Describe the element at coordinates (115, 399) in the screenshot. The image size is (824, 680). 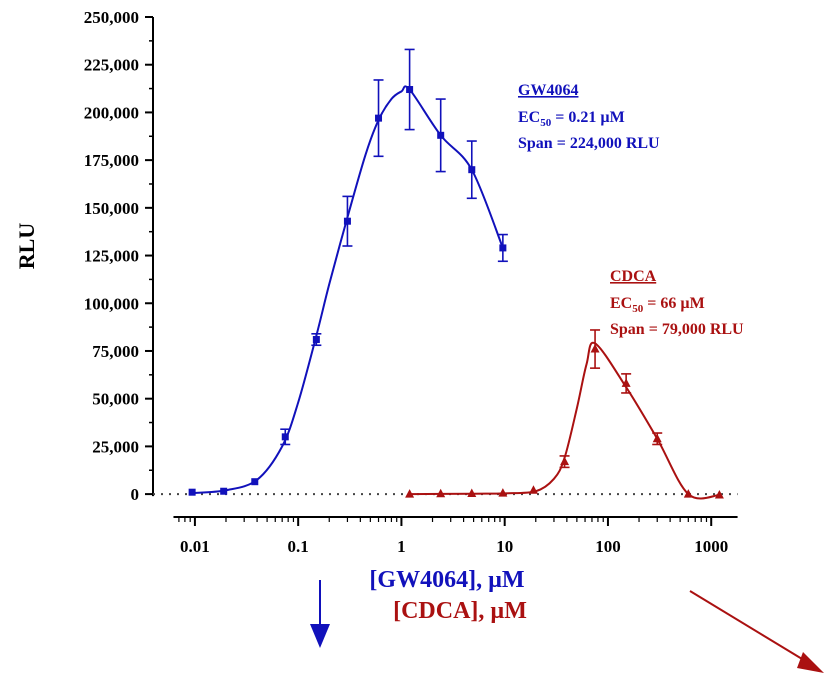
I see `y-tick-label: 50,000` at that location.